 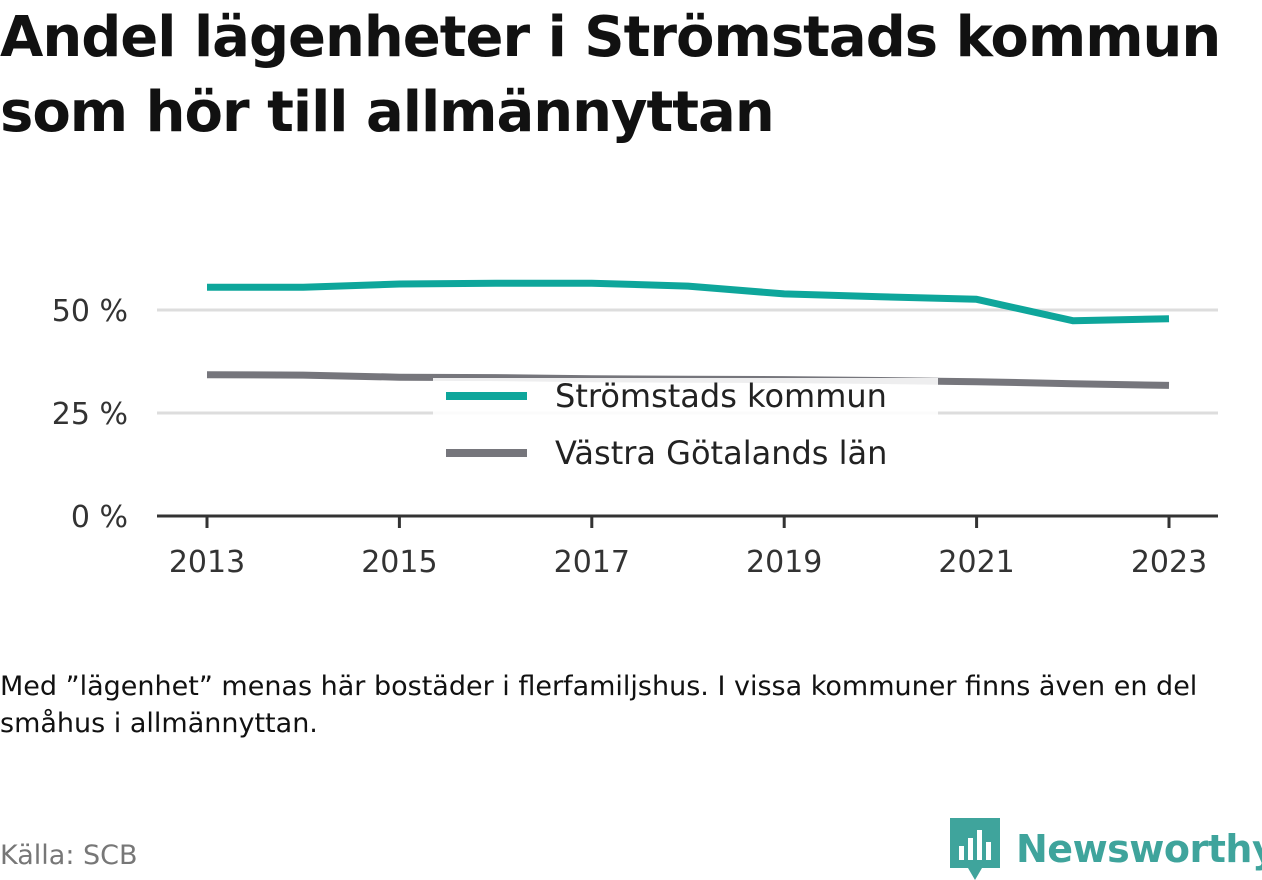 What do you see at coordinates (784, 562) in the screenshot?
I see `x-tick-label: 2019` at bounding box center [784, 562].